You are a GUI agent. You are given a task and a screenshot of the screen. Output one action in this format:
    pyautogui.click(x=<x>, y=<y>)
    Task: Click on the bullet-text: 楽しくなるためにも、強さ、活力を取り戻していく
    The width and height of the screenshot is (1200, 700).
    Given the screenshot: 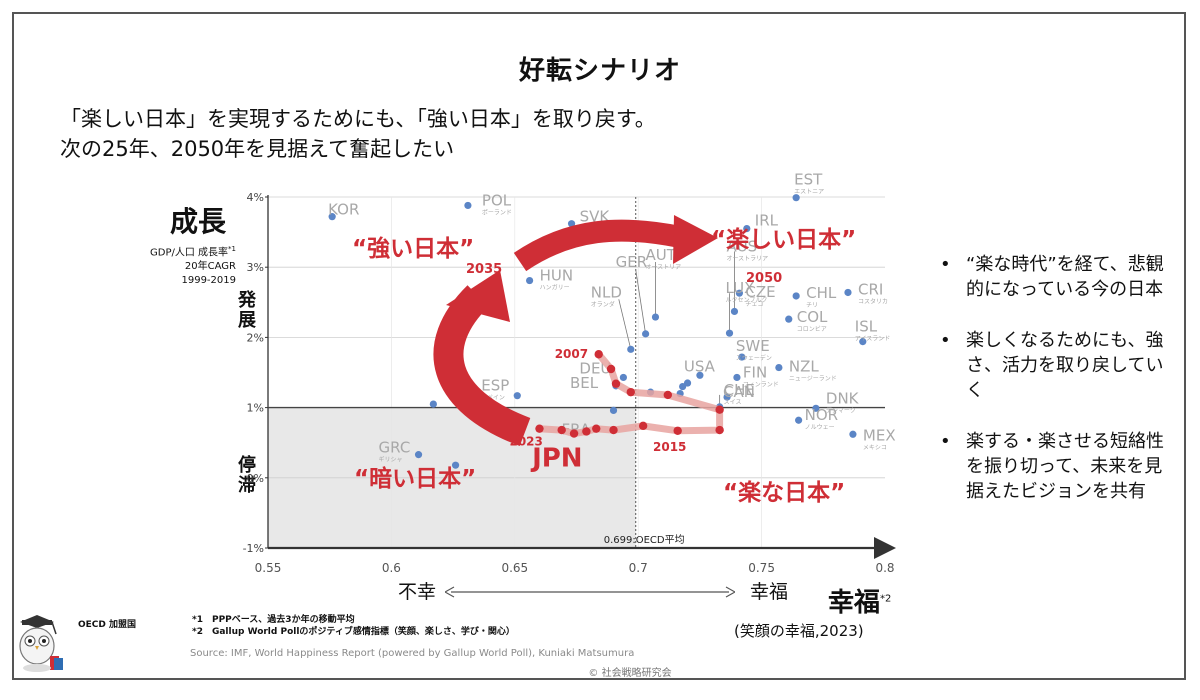 What is the action you would take?
    pyautogui.click(x=1065, y=365)
    